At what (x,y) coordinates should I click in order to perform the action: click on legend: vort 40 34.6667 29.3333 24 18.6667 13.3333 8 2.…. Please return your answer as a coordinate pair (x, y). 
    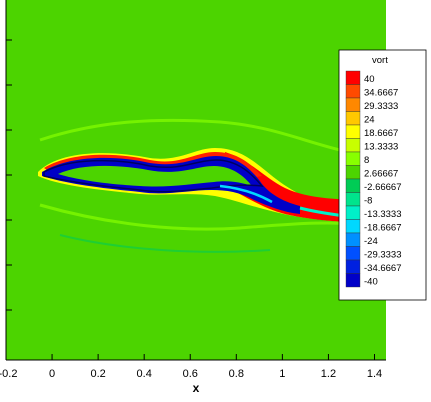
    Looking at the image, I should click on (382, 175).